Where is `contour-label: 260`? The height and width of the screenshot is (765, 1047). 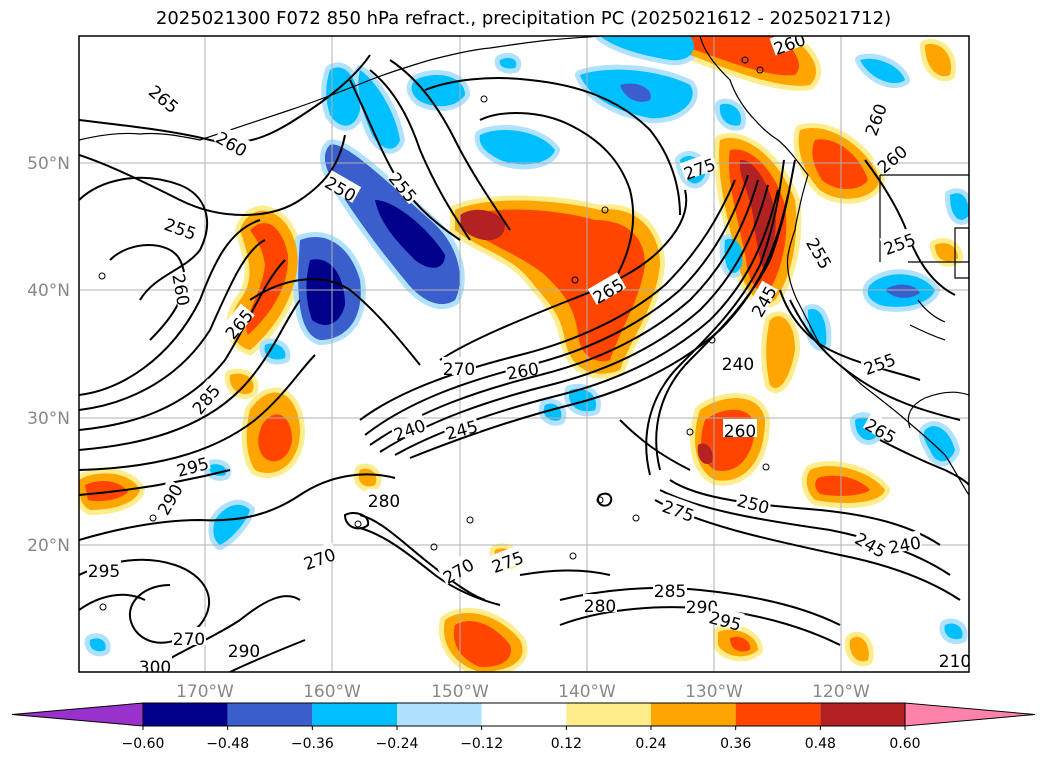
contour-label: 260 is located at coordinates (740, 432).